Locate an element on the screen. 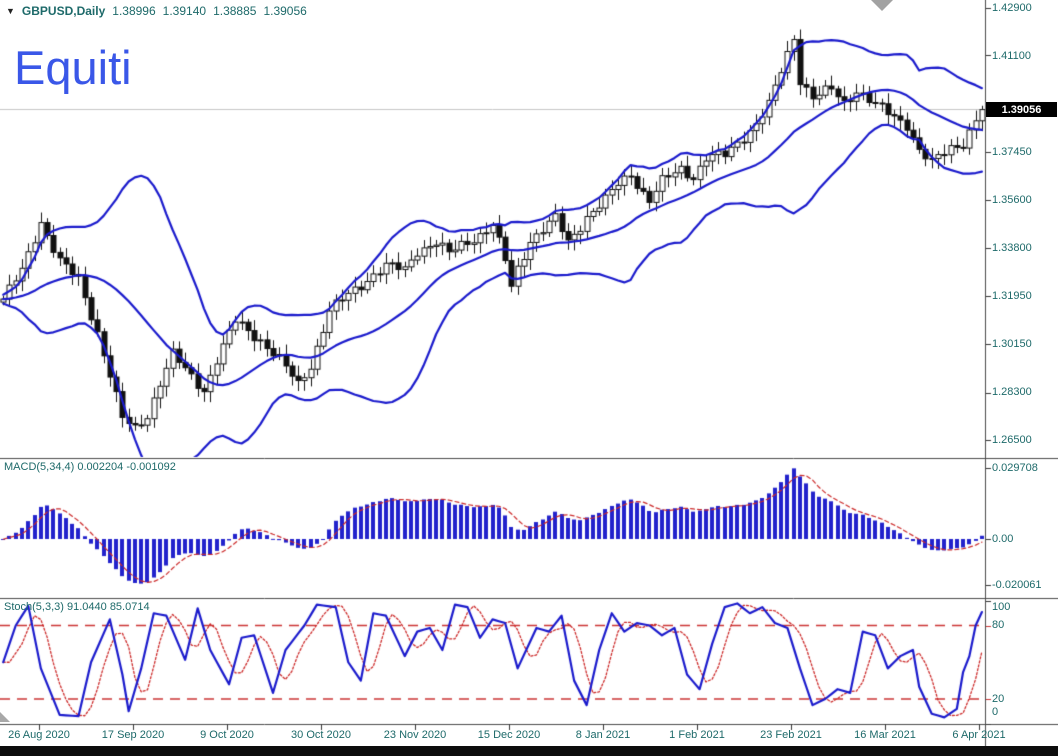  date-tick: 1 Feb 2021 is located at coordinates (697, 735).